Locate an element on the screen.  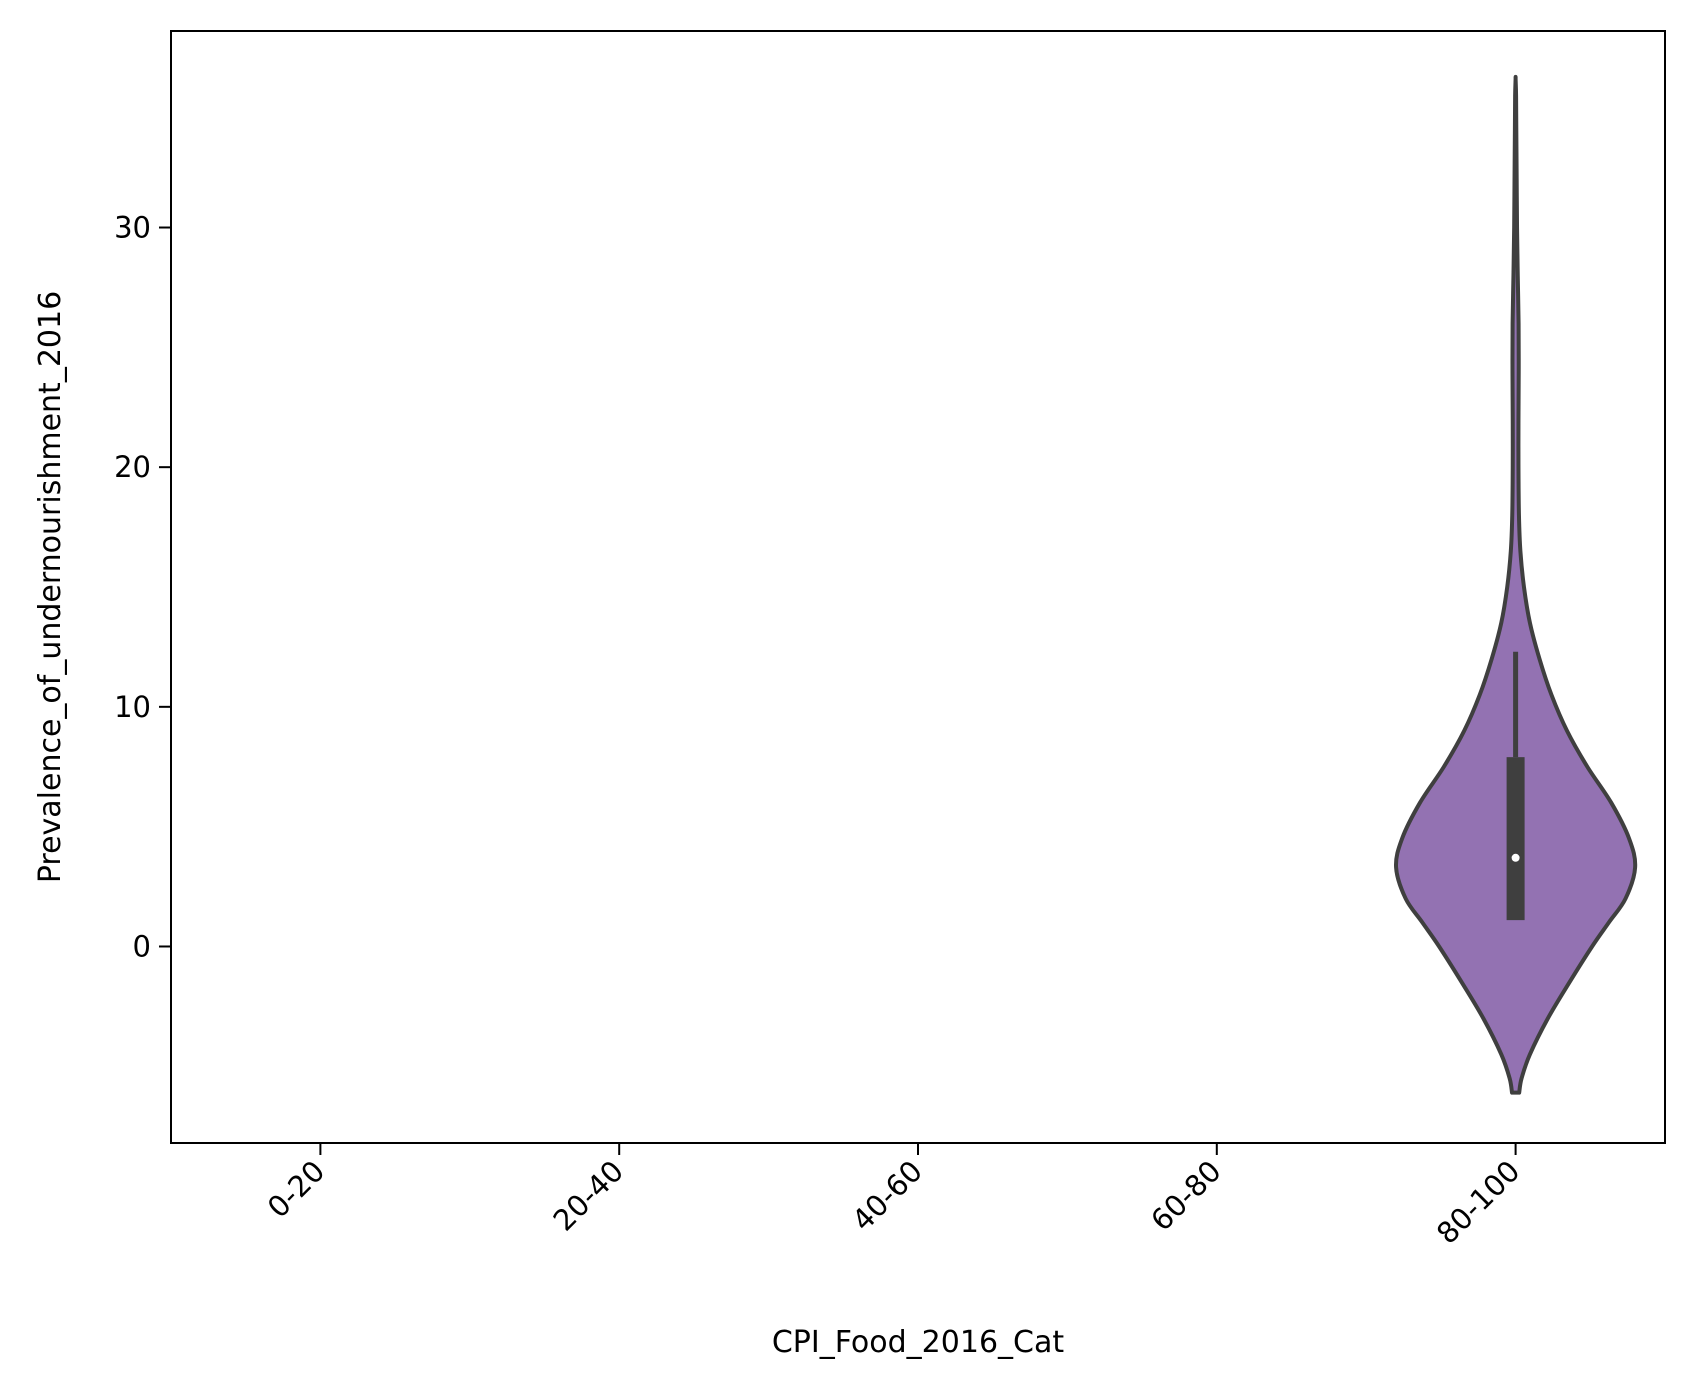
y-axis-ticks: 0 10 20 30 is located at coordinates (142, 587).